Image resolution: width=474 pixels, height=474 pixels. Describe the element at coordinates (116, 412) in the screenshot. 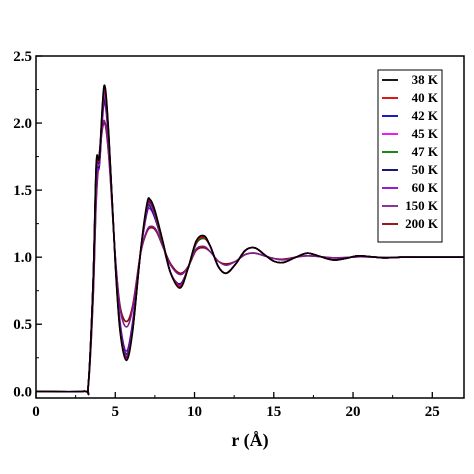

I see `x-tick-label: 5` at that location.